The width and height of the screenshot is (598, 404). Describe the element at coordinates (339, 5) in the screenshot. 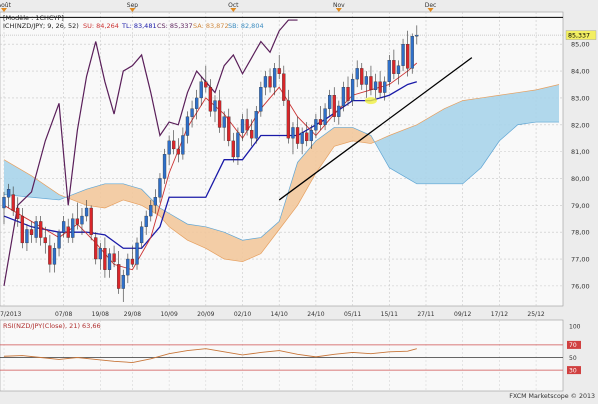

I see `month-label: Nov` at that location.